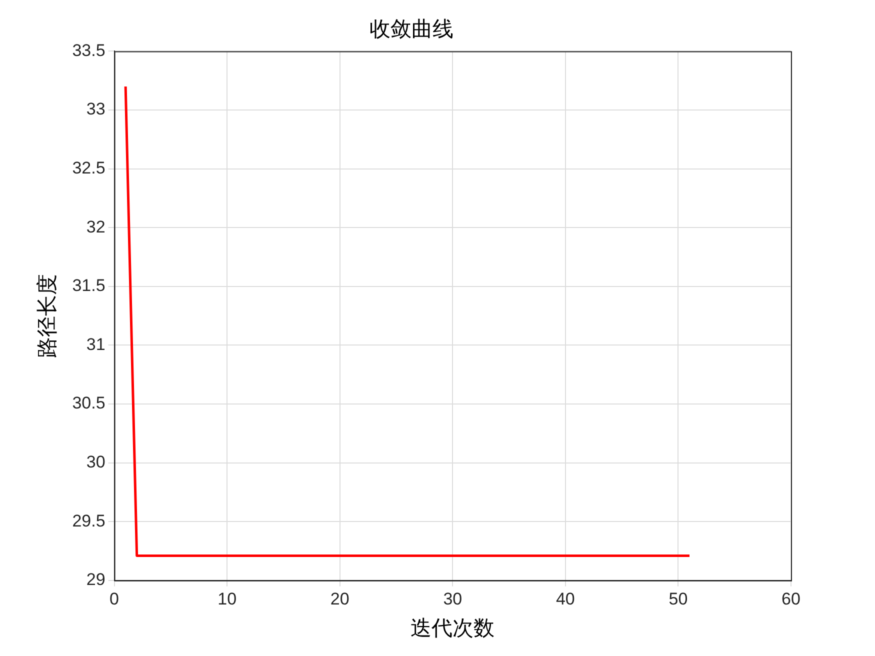 This screenshot has height=656, width=875. I want to click on y-tick-label: 33.5, so click(89, 50).